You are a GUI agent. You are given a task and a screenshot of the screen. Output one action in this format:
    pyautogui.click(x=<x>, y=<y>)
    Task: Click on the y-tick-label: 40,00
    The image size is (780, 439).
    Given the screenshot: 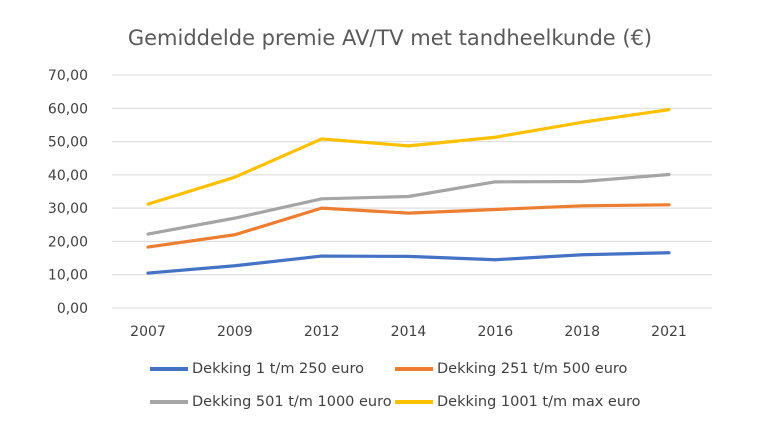 What is the action you would take?
    pyautogui.click(x=68, y=176)
    